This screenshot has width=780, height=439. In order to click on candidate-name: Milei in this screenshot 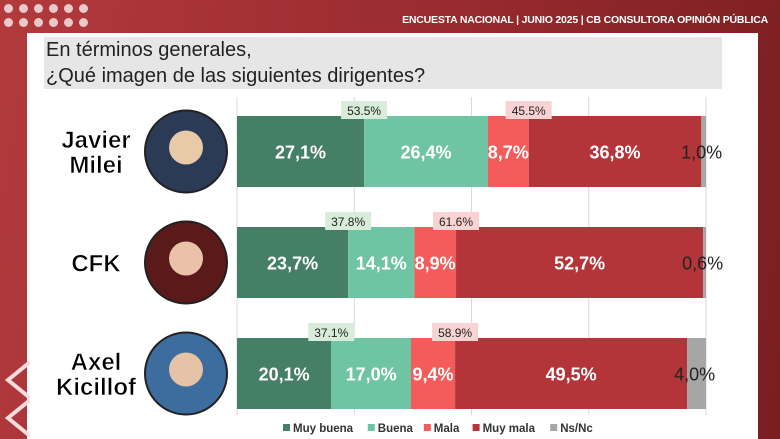, I will do `click(95, 165)`.